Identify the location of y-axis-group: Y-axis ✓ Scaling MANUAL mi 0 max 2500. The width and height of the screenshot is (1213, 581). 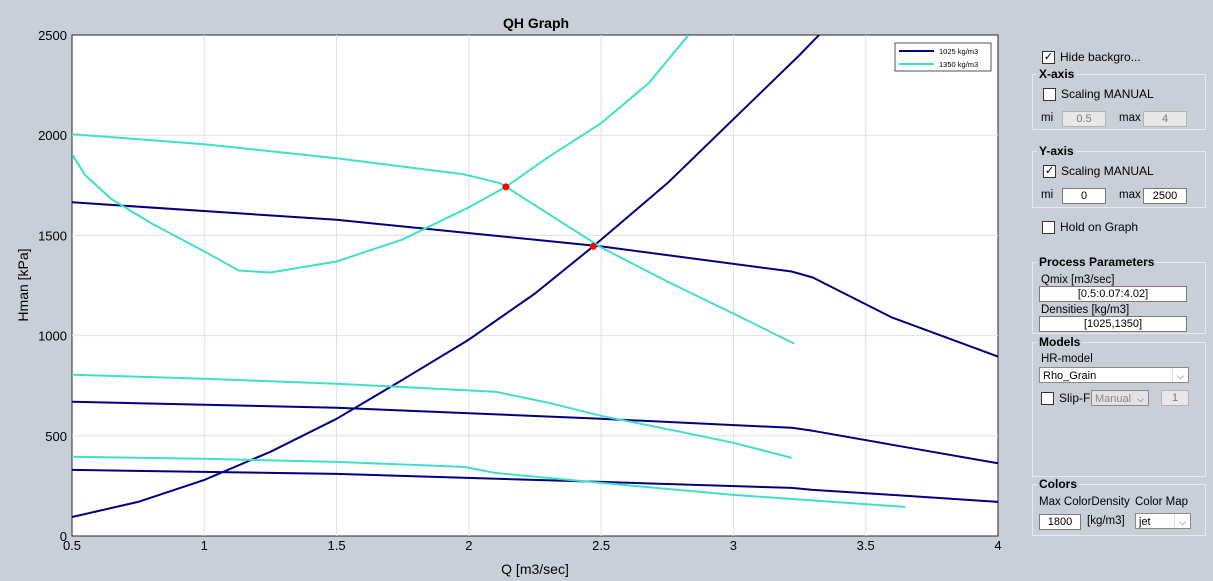
(1119, 176).